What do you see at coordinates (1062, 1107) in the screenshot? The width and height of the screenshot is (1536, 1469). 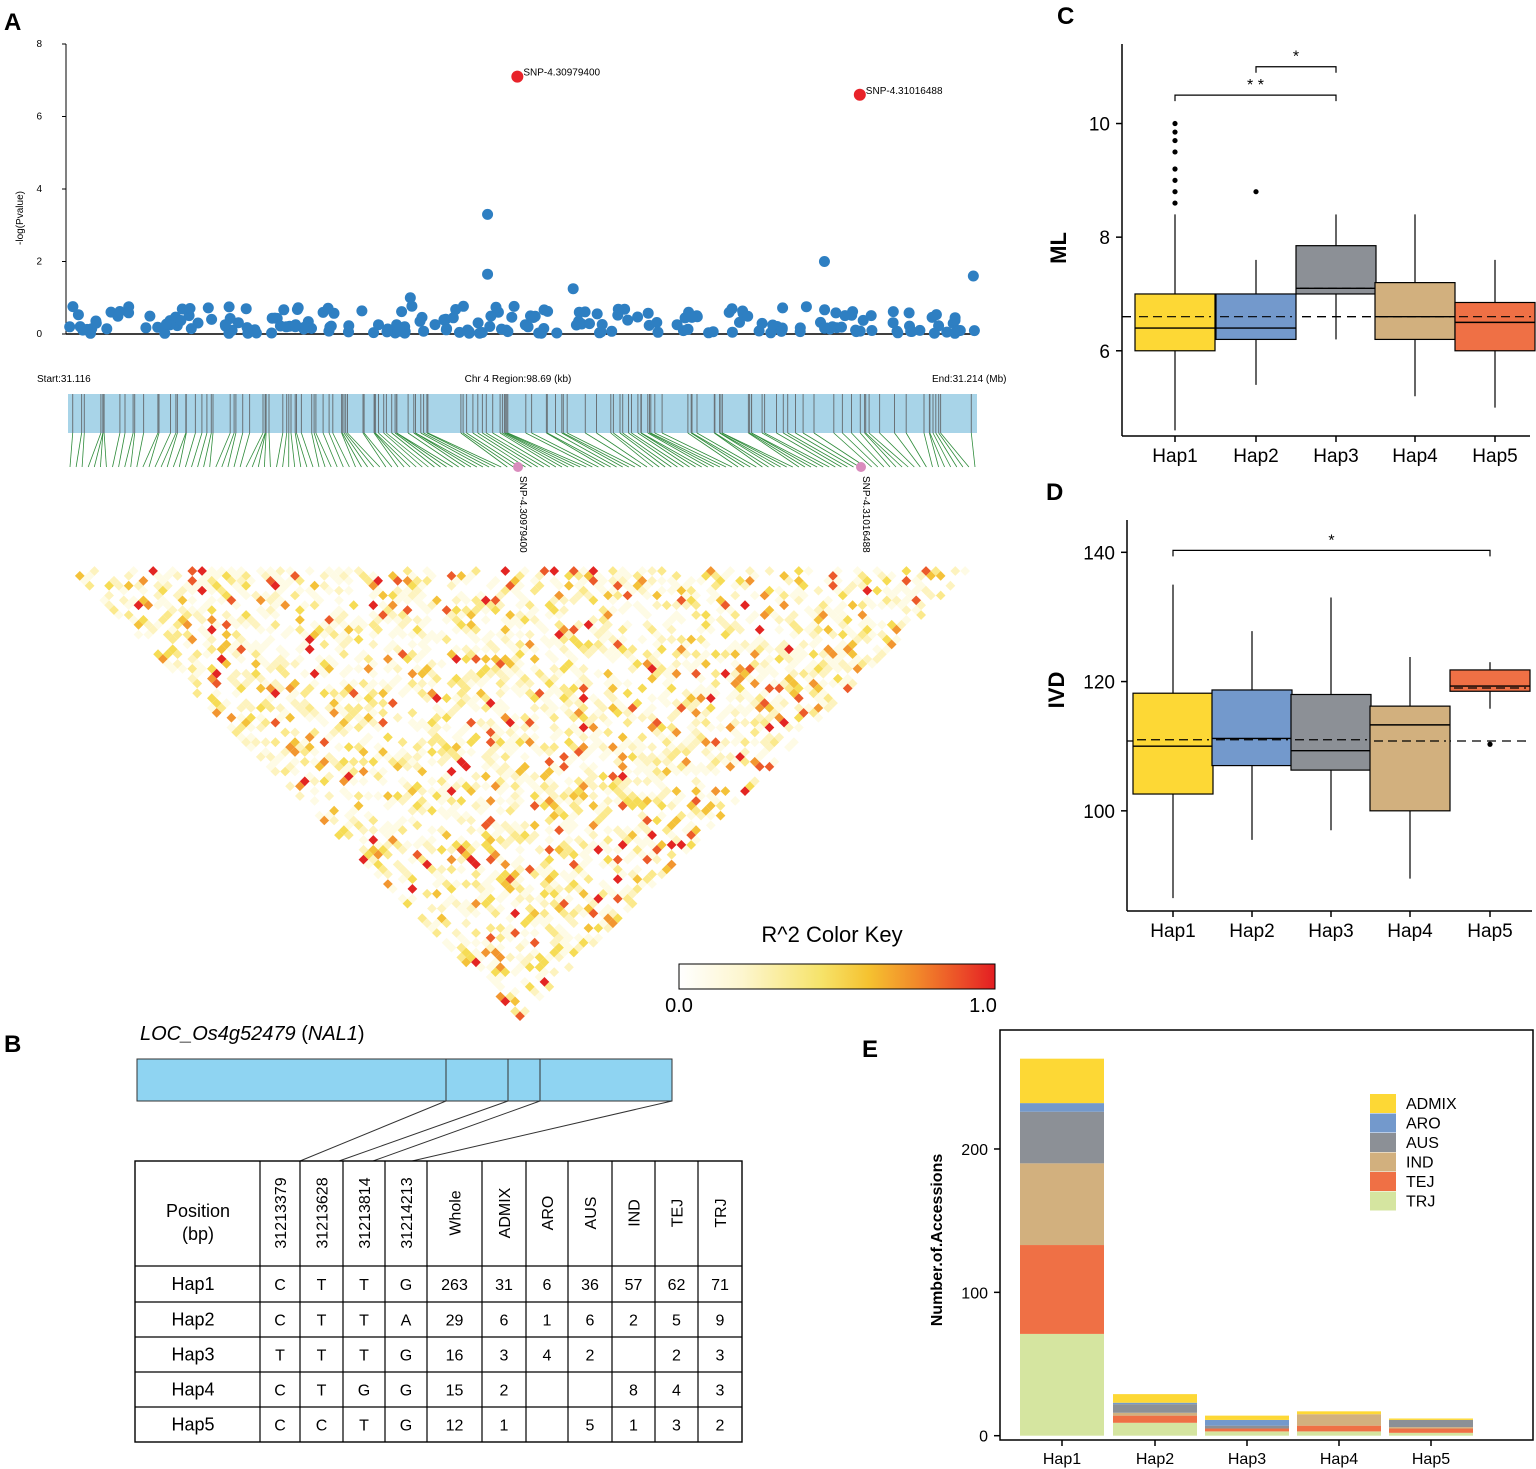 I see `bar-segment-aro` at bounding box center [1062, 1107].